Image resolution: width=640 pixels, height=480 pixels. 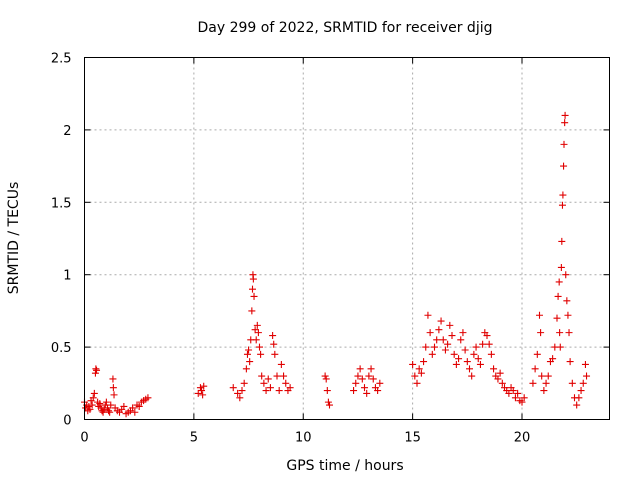 I want to click on y-tick-label: 1.5, so click(x=61, y=203).